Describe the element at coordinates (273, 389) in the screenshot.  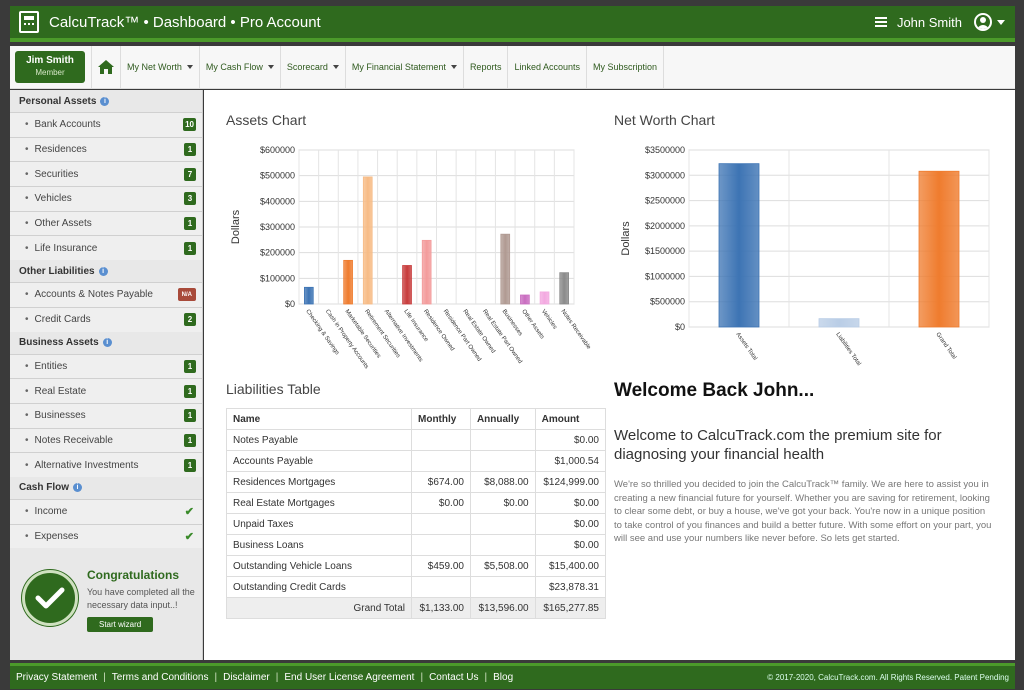
I see `liabilities-table-title: Liabilities Table` at that location.